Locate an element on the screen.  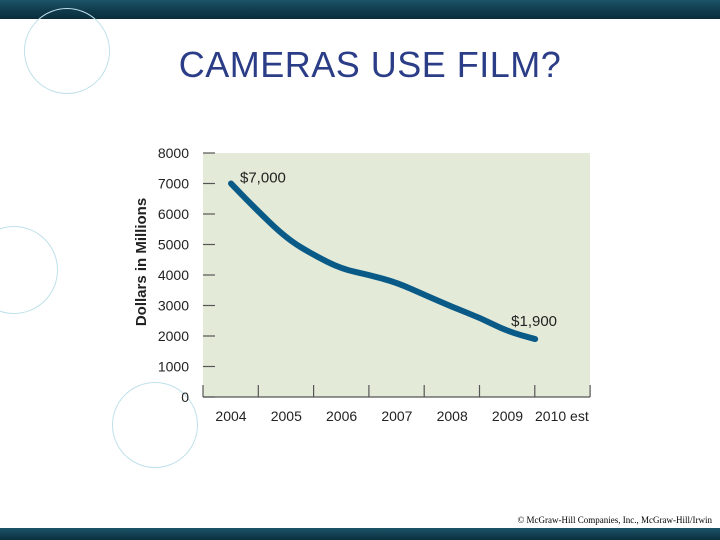
y-tick-label: 2000 is located at coordinates (173, 336).